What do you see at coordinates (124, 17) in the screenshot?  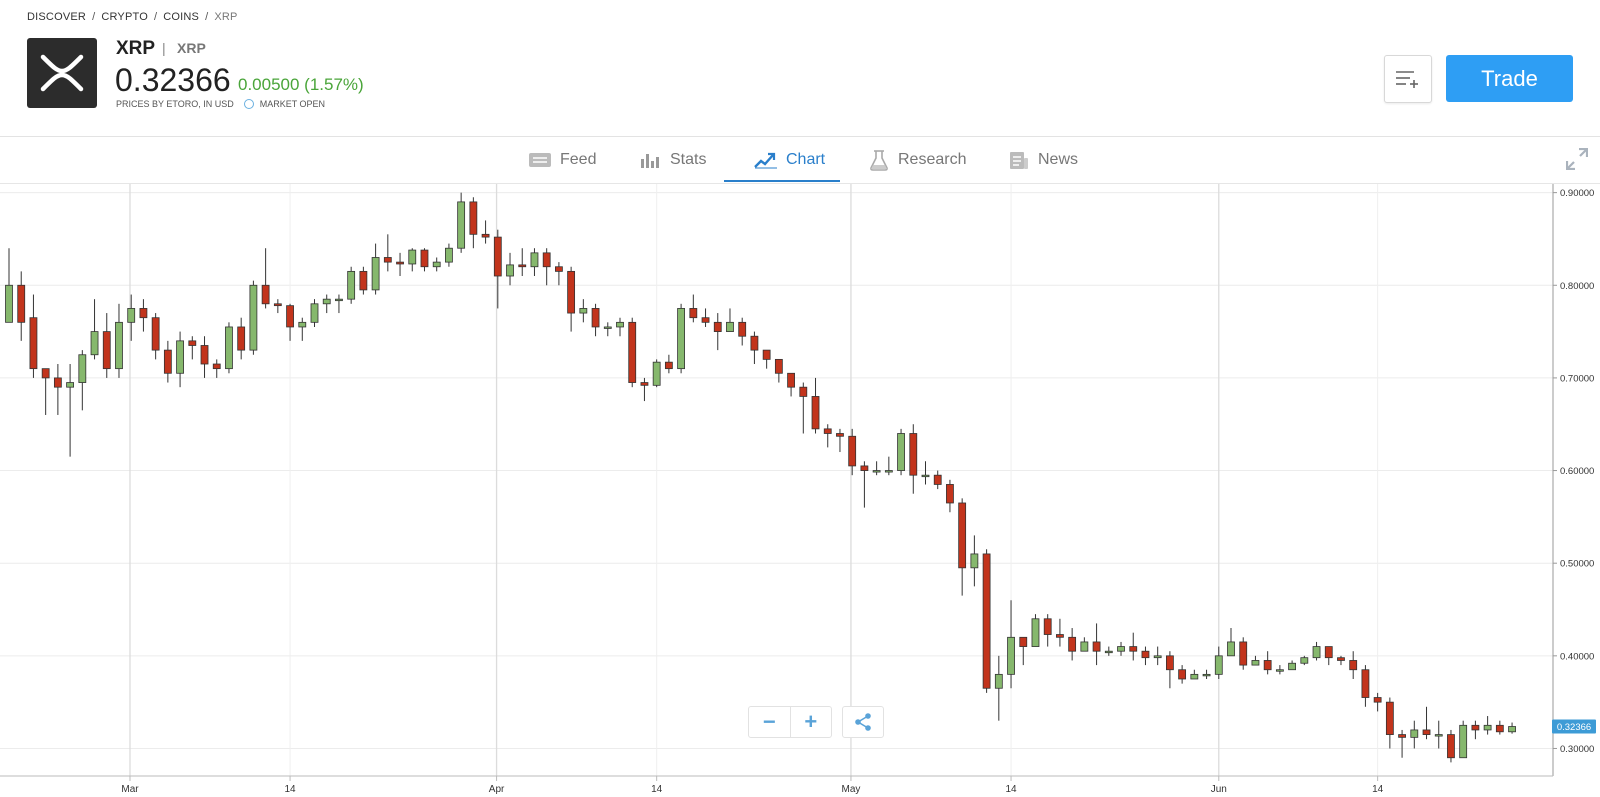 I see `breadcrumb-crypto: CRYPTO` at bounding box center [124, 17].